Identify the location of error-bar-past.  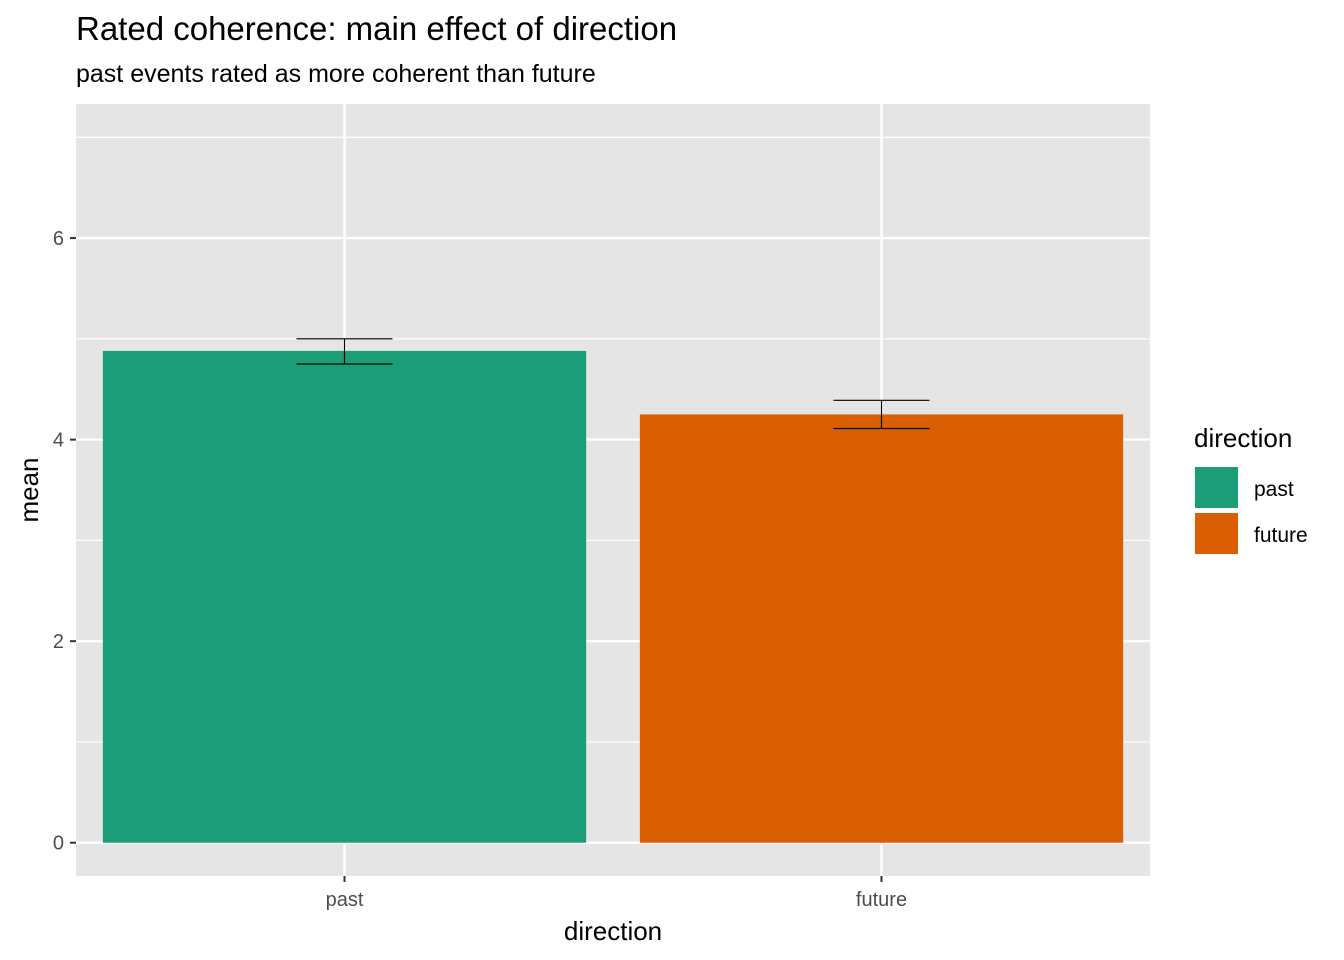
(344, 351).